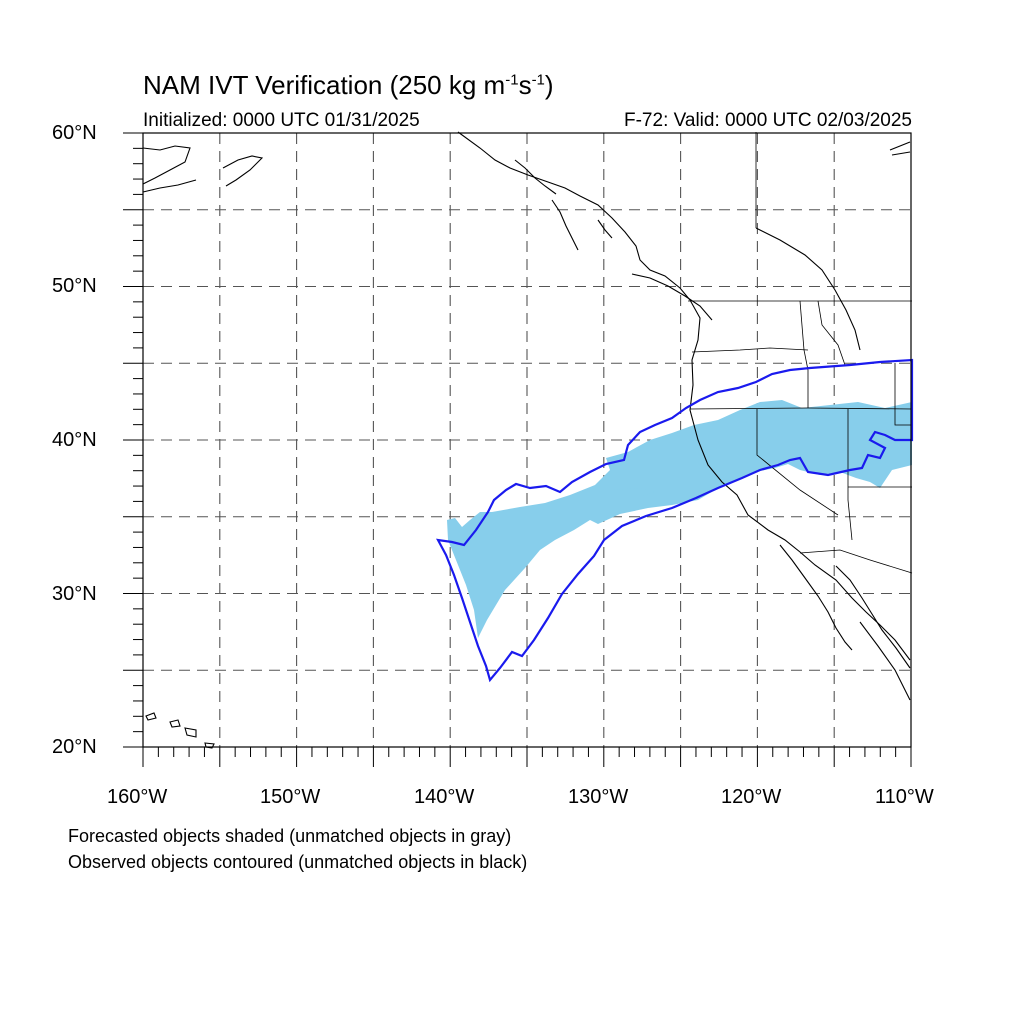  I want to click on lat-label-40n: 40°N, so click(74, 440).